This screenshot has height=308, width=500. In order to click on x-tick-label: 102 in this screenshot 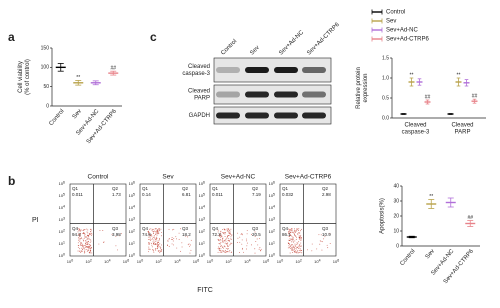, I will do `click(158, 261)`.